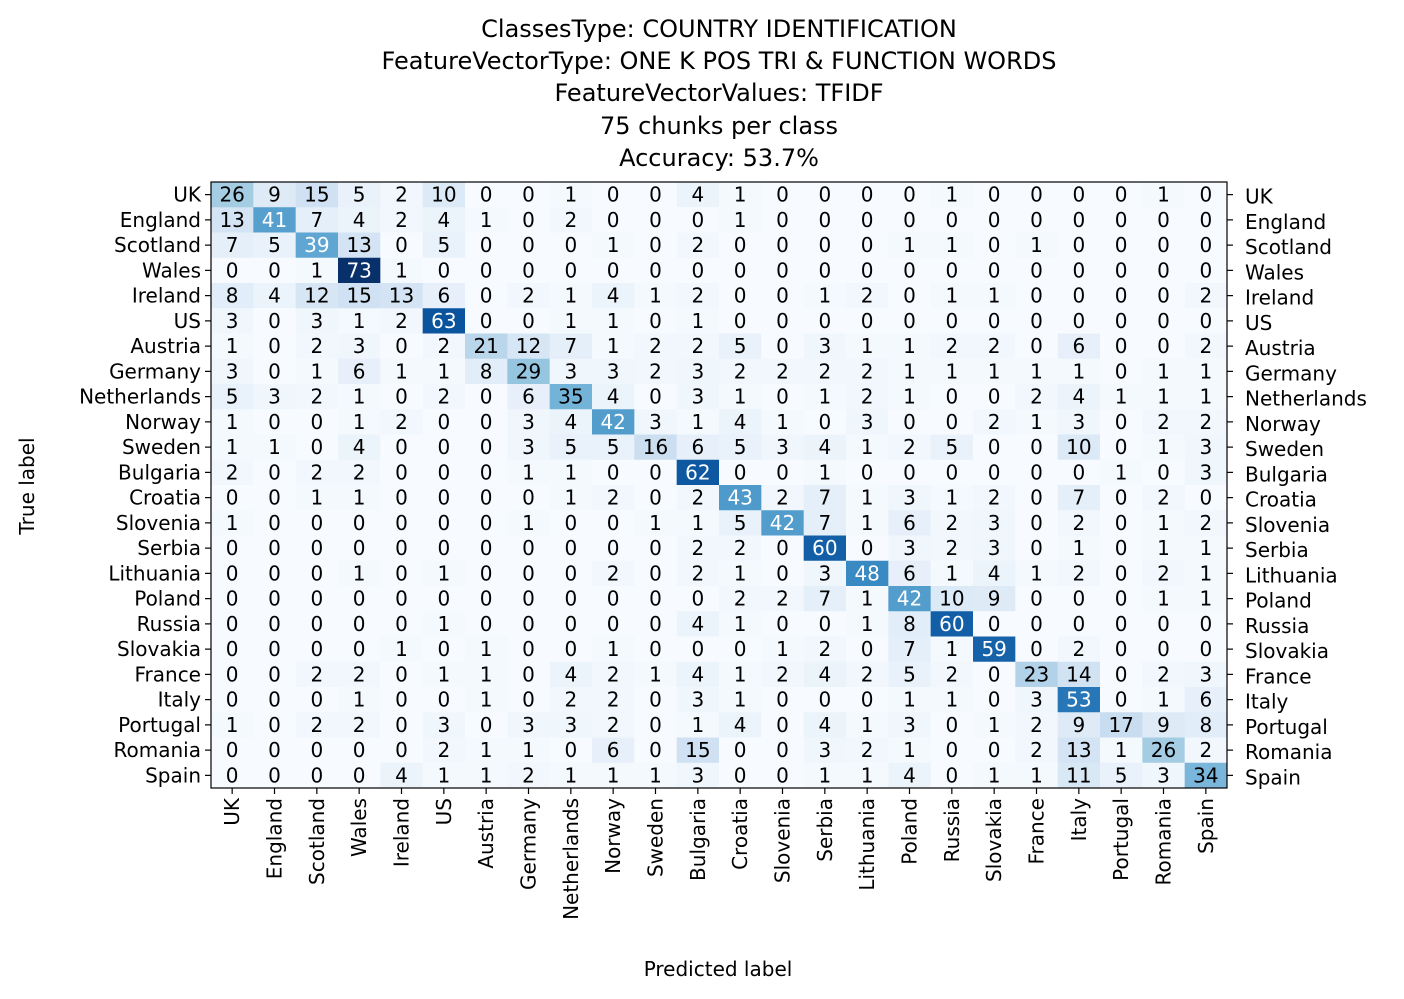 Image resolution: width=1404 pixels, height=999 pixels. What do you see at coordinates (994, 599) in the screenshot?
I see `cell-value-label: 9` at bounding box center [994, 599].